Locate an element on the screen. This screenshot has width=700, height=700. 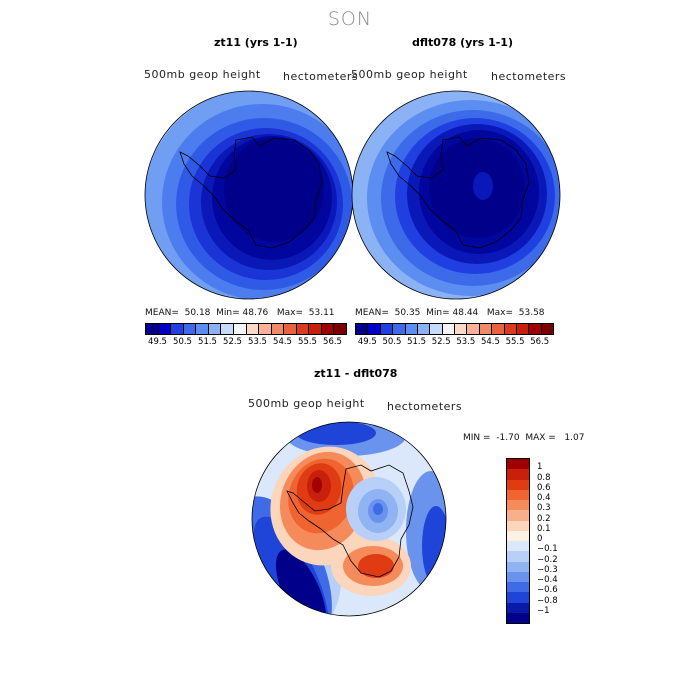
diff-colorbar-tick-label: −0.2 is located at coordinates (547, 559).